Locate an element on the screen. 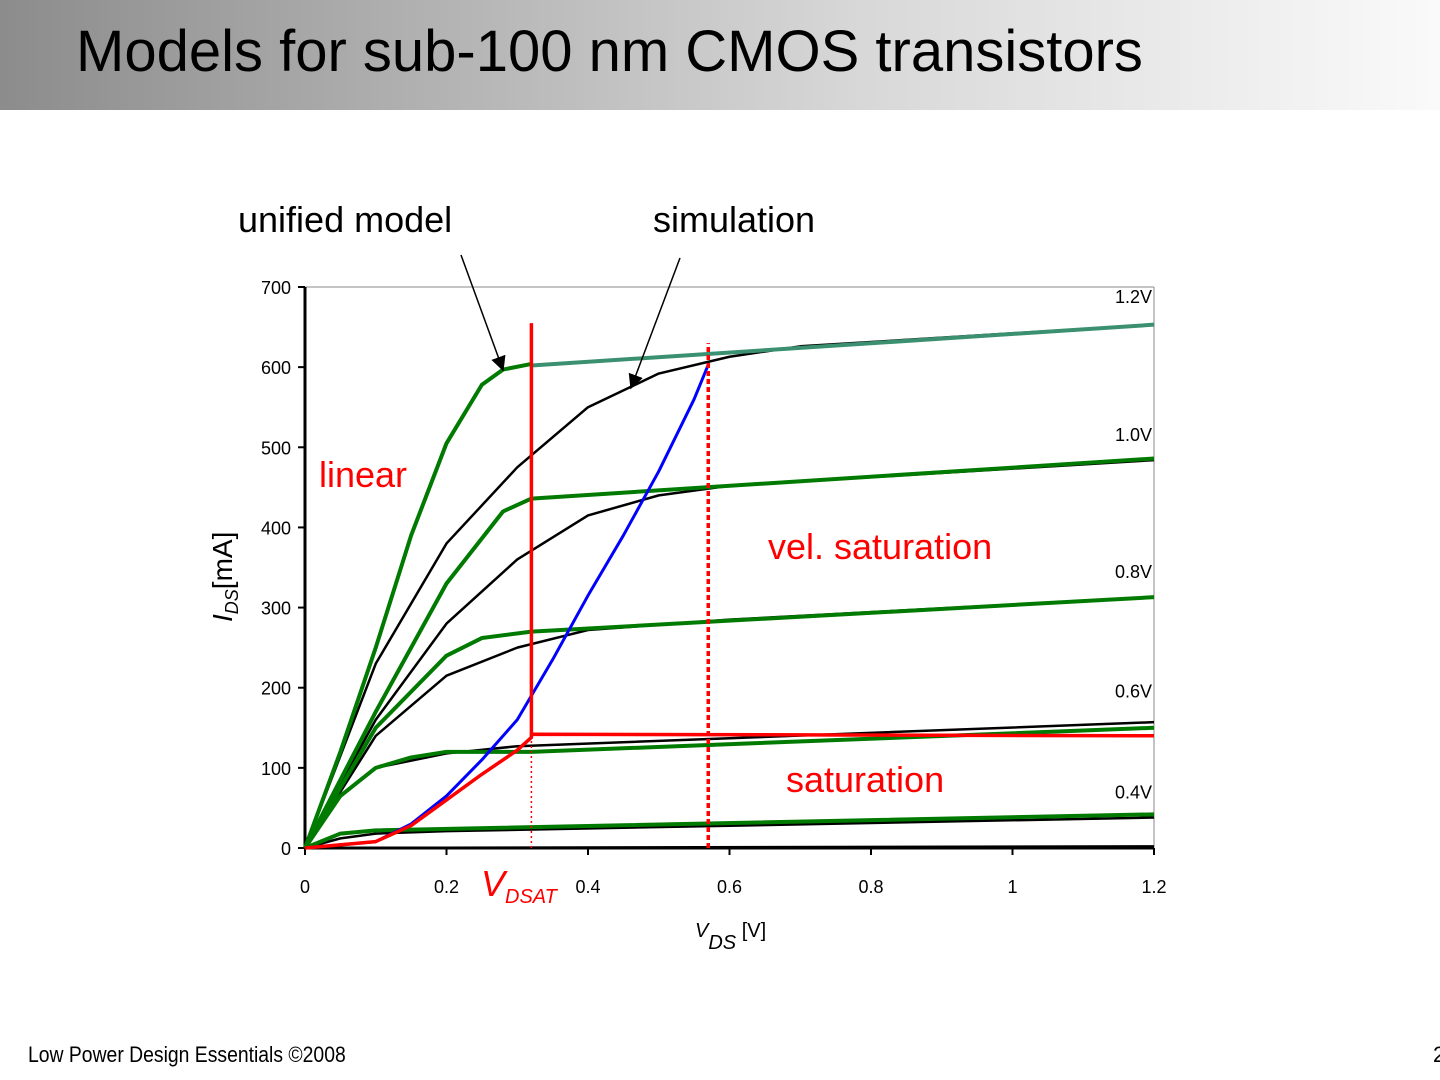 The height and width of the screenshot is (1080, 1440). region-label-vel-saturation: vel. saturation is located at coordinates (880, 546).